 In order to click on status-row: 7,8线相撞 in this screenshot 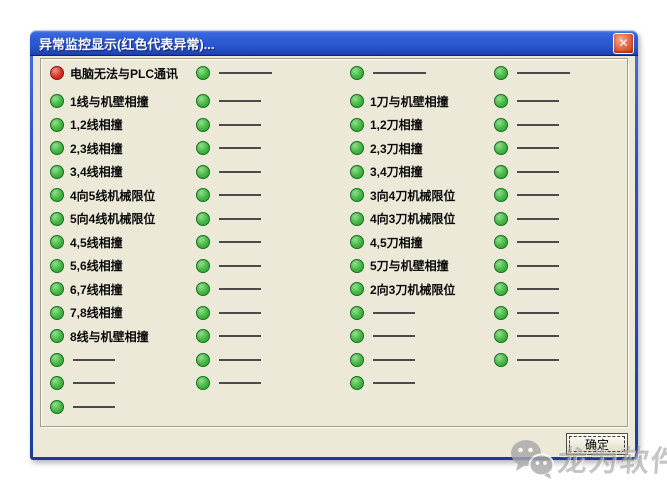, I will do `click(86, 312)`.